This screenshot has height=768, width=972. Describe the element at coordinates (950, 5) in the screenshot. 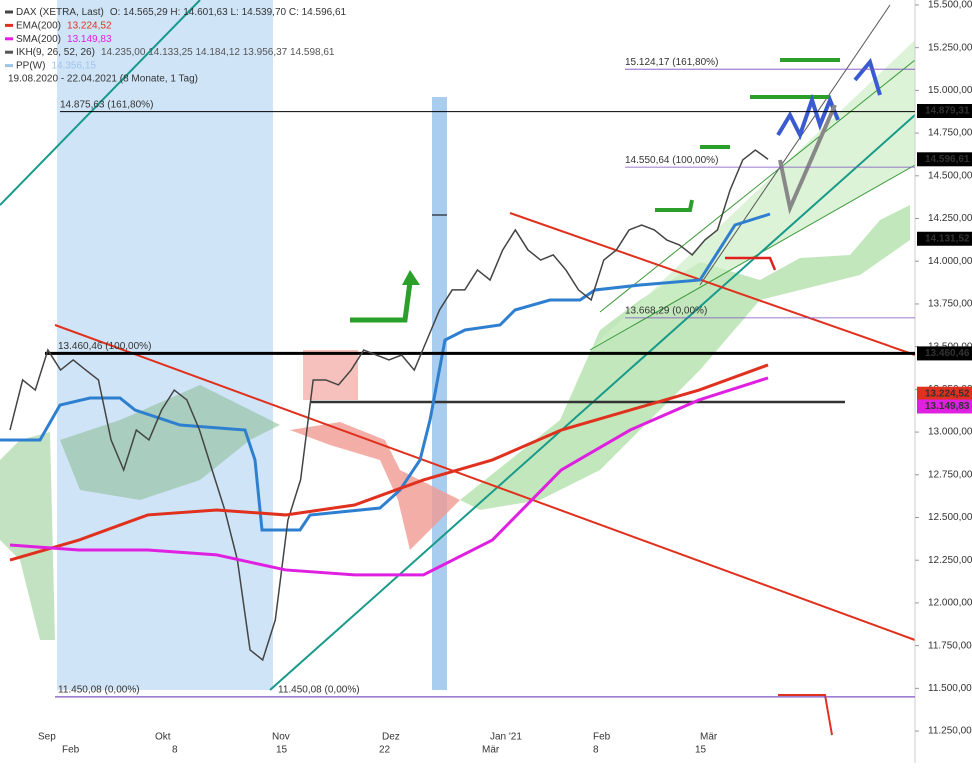

I see `y-tick-label: 15.500,00` at that location.